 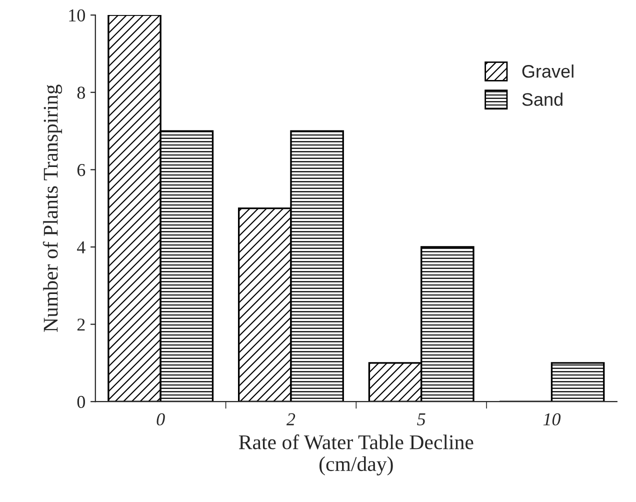 What do you see at coordinates (356, 455) in the screenshot?
I see `x-axis-title: Rate of Water Table Decline (cm/day)` at bounding box center [356, 455].